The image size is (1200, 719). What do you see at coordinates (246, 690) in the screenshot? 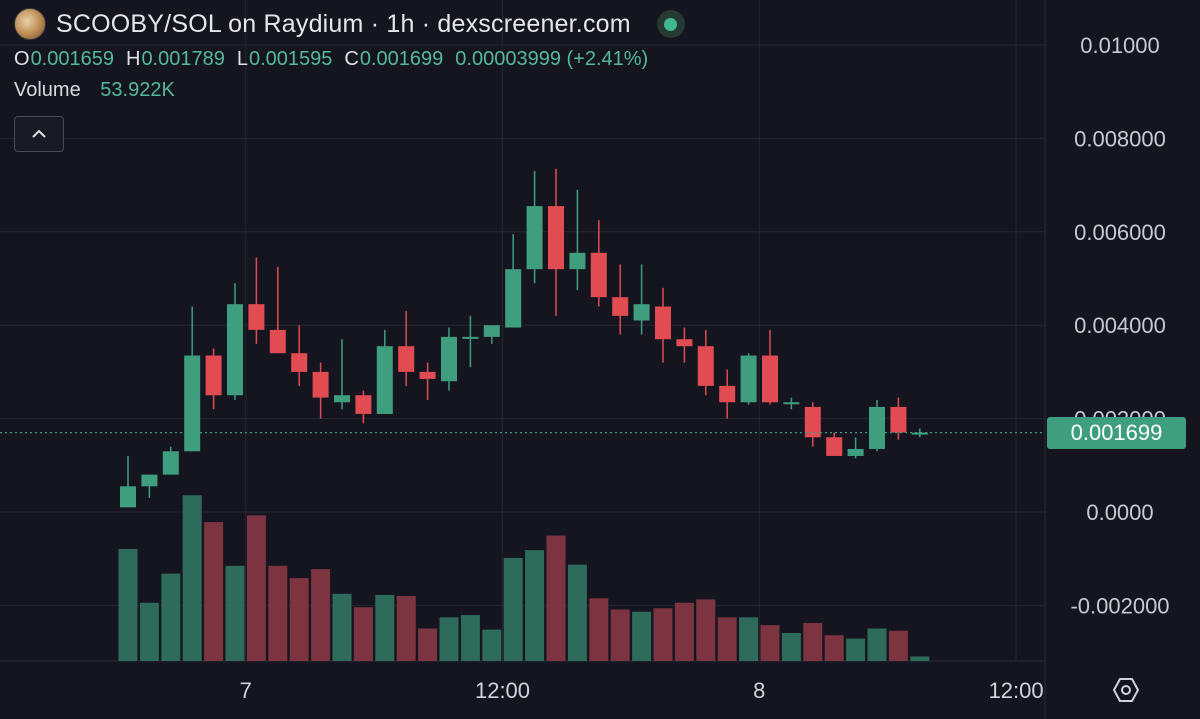
I see `time-tick-label: 7` at bounding box center [246, 690].